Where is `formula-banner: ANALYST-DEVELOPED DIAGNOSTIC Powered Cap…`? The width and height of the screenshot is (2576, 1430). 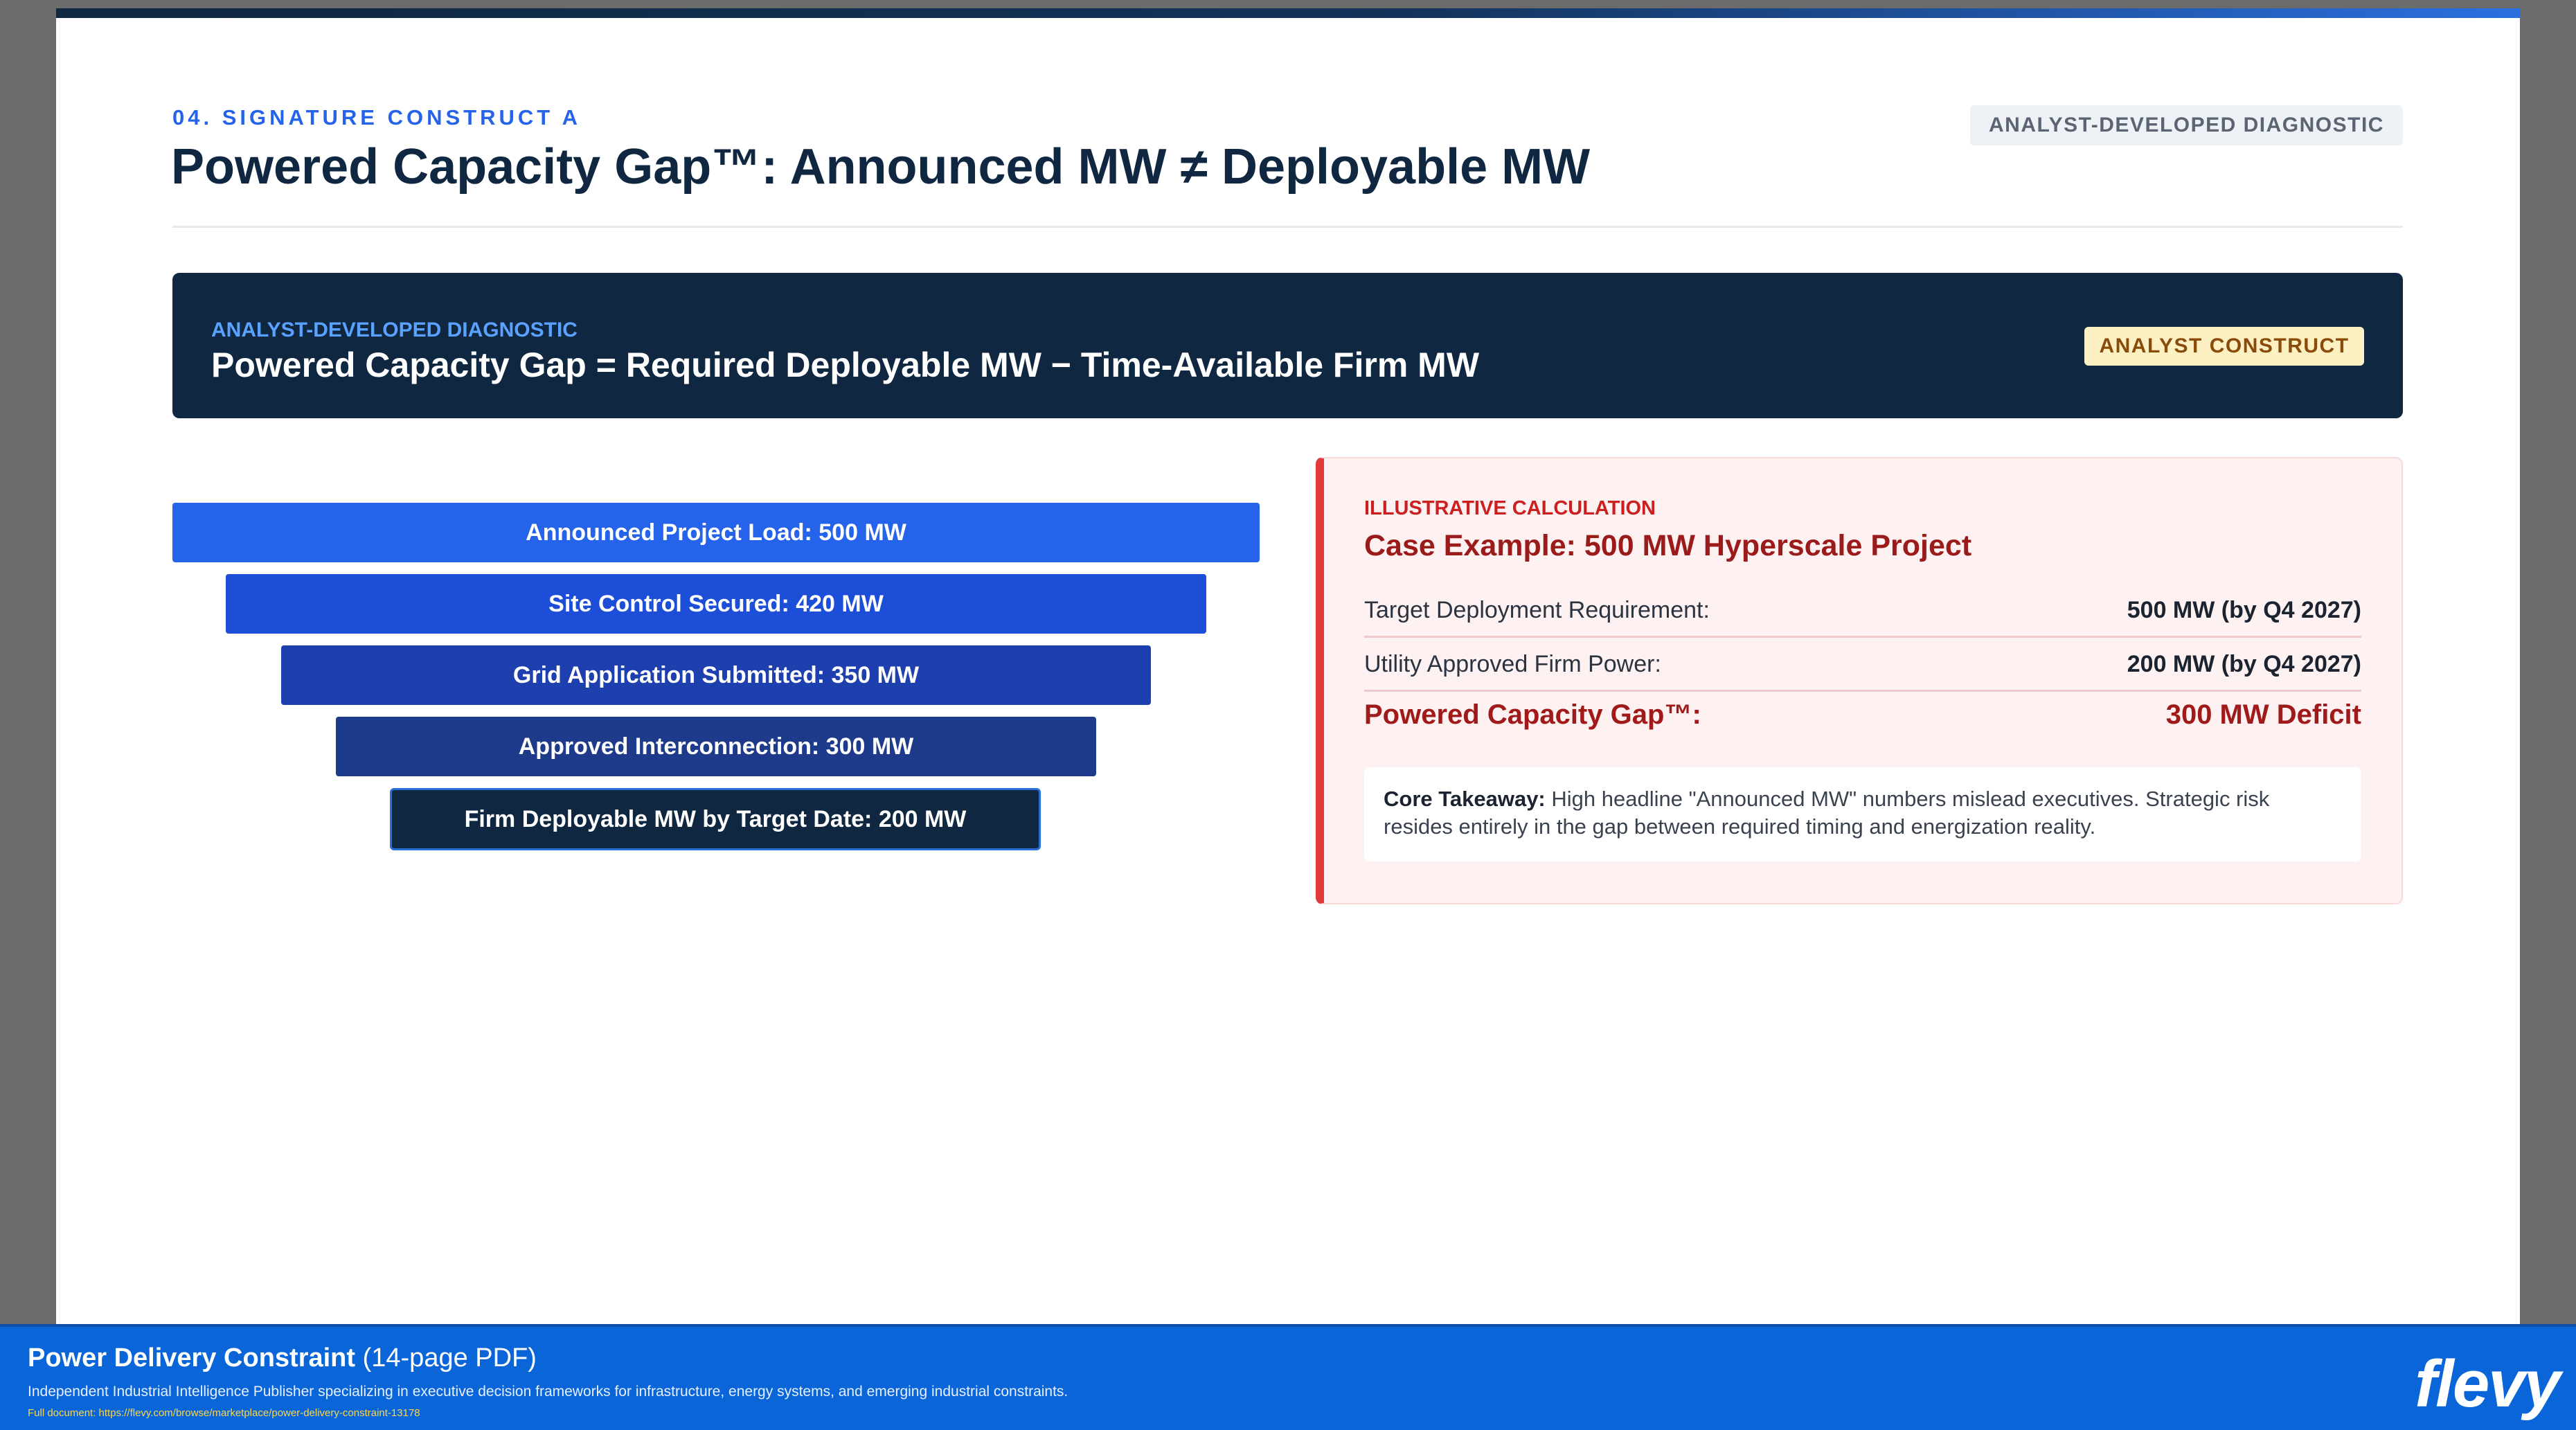
formula-banner: ANALYST-DEVELOPED DIAGNOSTIC Powered Cap… is located at coordinates (1287, 345).